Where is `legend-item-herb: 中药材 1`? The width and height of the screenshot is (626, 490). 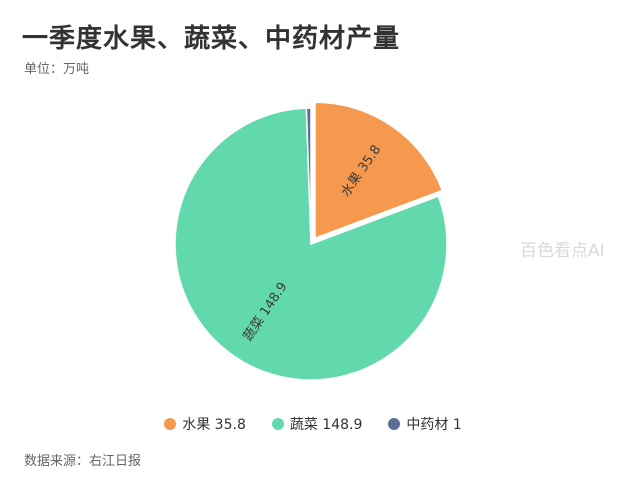 legend-item-herb: 中药材 1 is located at coordinates (425, 424).